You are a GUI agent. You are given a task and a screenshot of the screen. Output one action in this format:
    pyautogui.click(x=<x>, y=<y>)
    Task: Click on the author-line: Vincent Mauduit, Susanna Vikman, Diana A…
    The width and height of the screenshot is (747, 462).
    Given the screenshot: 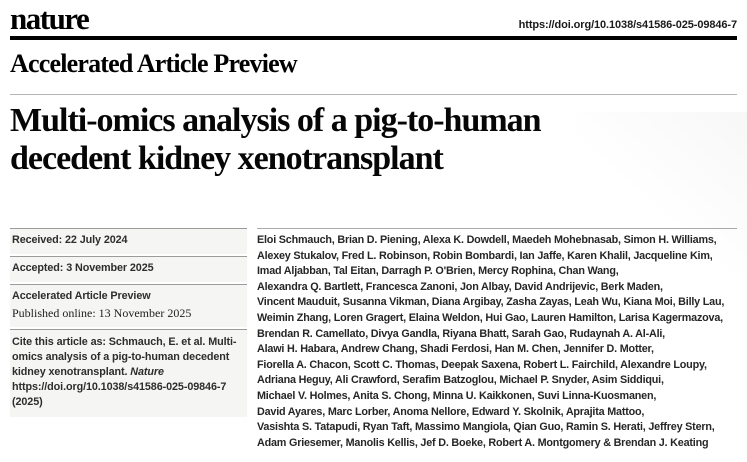 What is the action you would take?
    pyautogui.click(x=491, y=302)
    